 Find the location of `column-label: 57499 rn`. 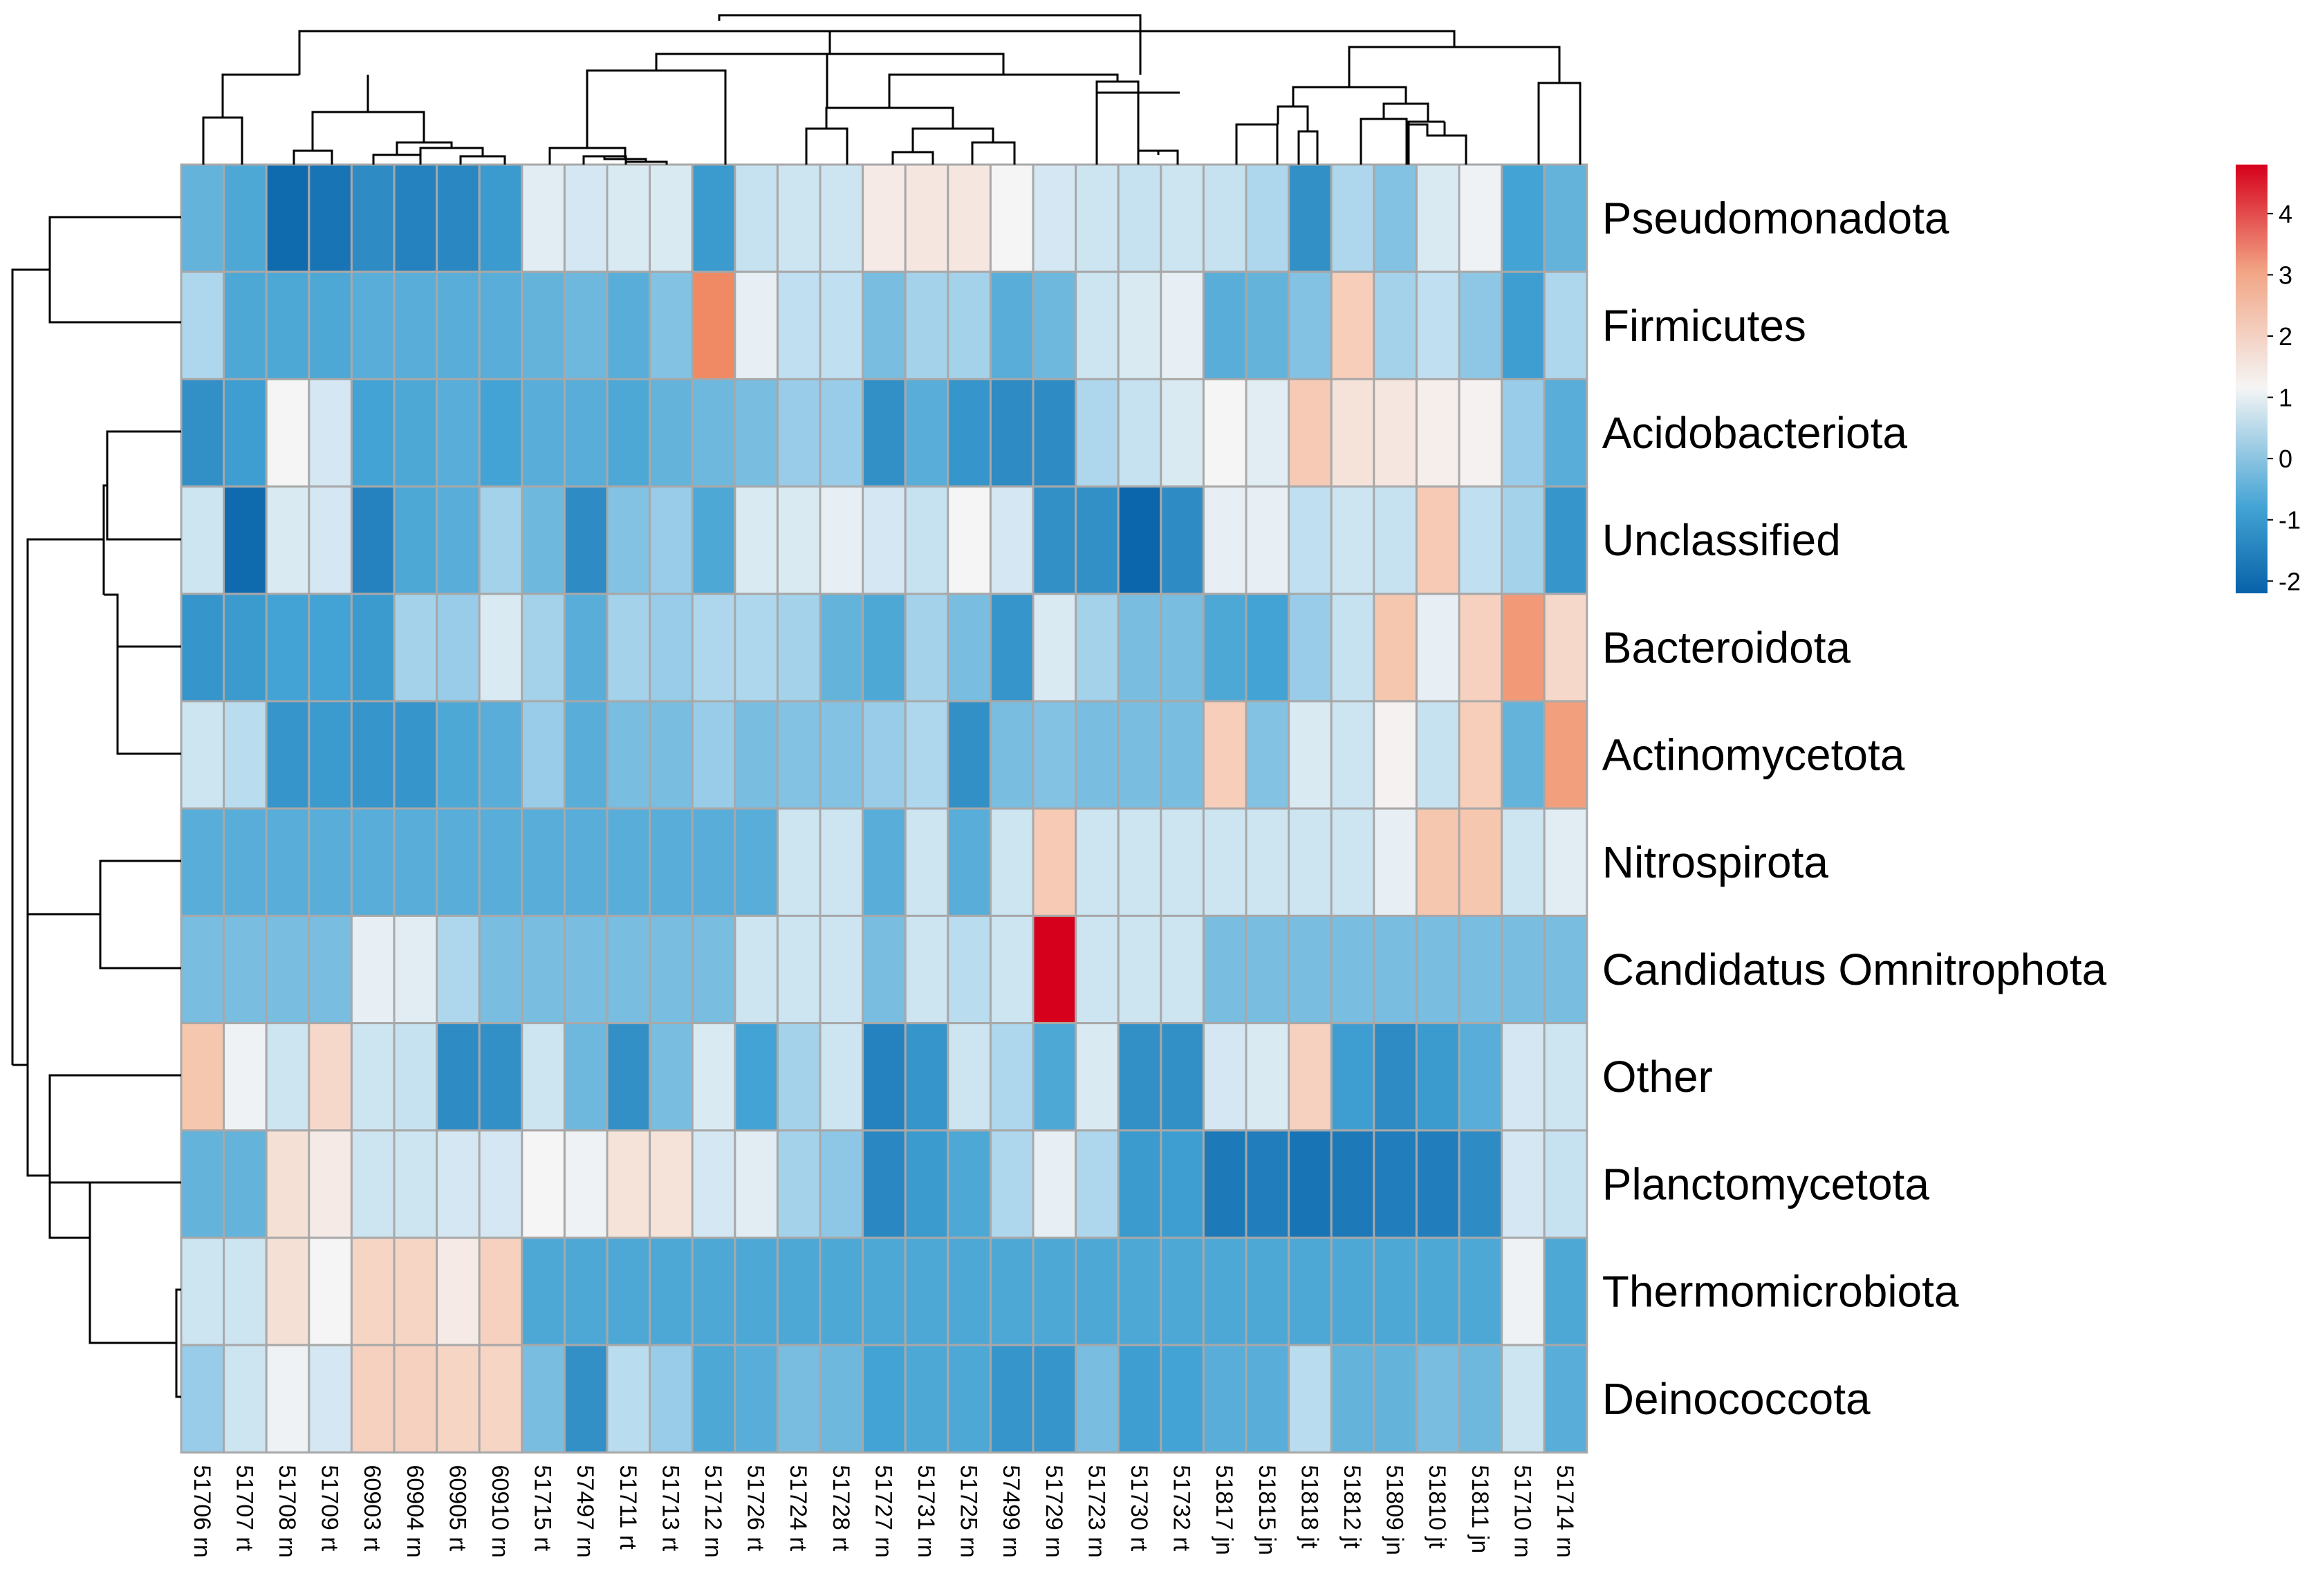

column-label: 57499 rn is located at coordinates (1011, 1511).